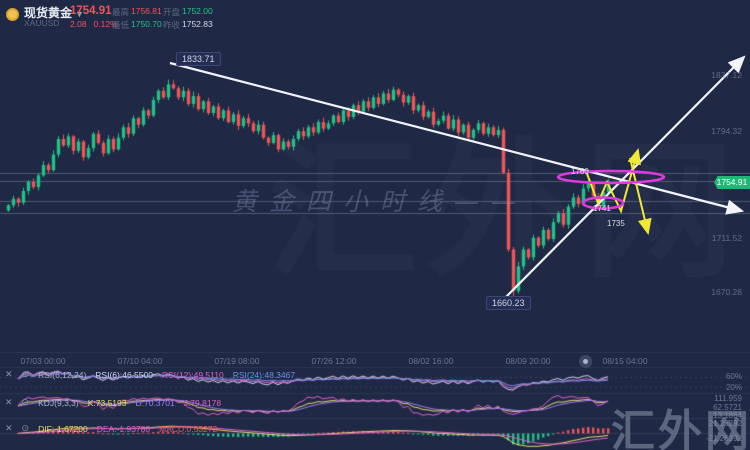 This screenshot has width=750, height=450. I want to click on time-axis-label: 07/19 08:00, so click(237, 361).